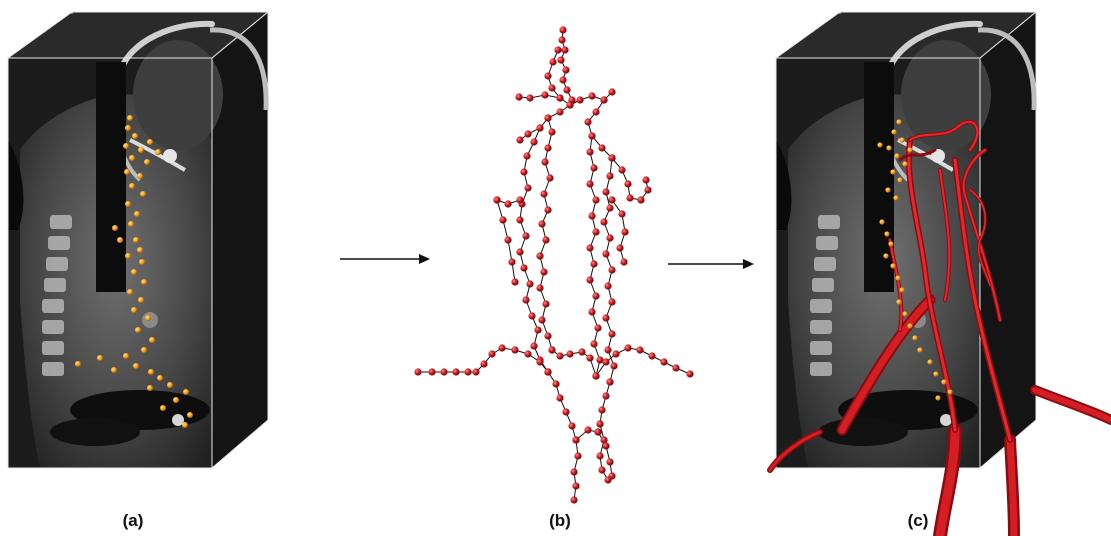 This screenshot has width=1111, height=536. I want to click on seed-points-c, so click(915, 260).